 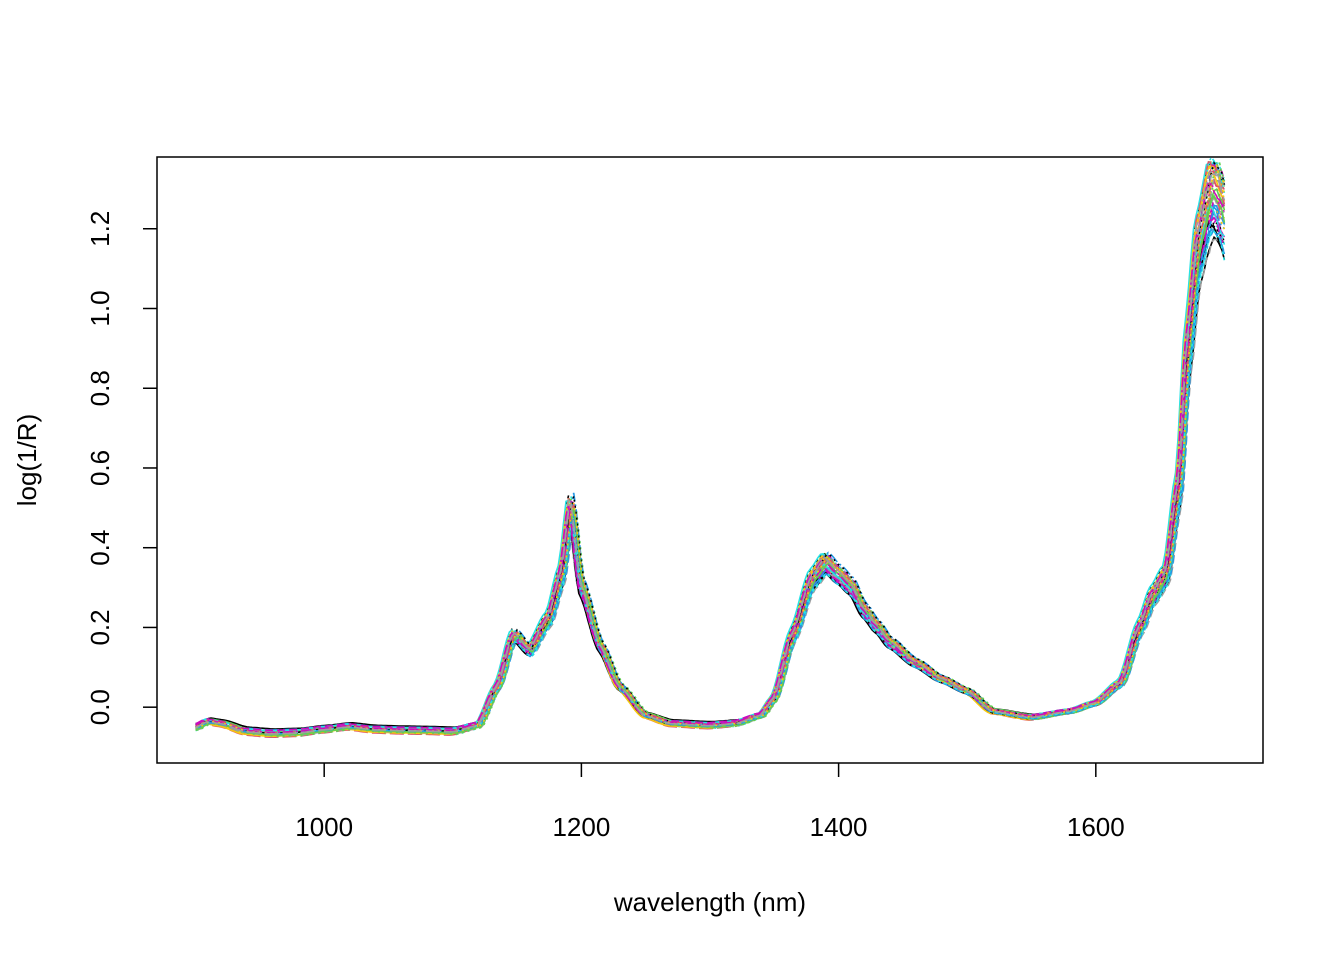 What do you see at coordinates (839, 827) in the screenshot?
I see `x-tick-label: 1400` at bounding box center [839, 827].